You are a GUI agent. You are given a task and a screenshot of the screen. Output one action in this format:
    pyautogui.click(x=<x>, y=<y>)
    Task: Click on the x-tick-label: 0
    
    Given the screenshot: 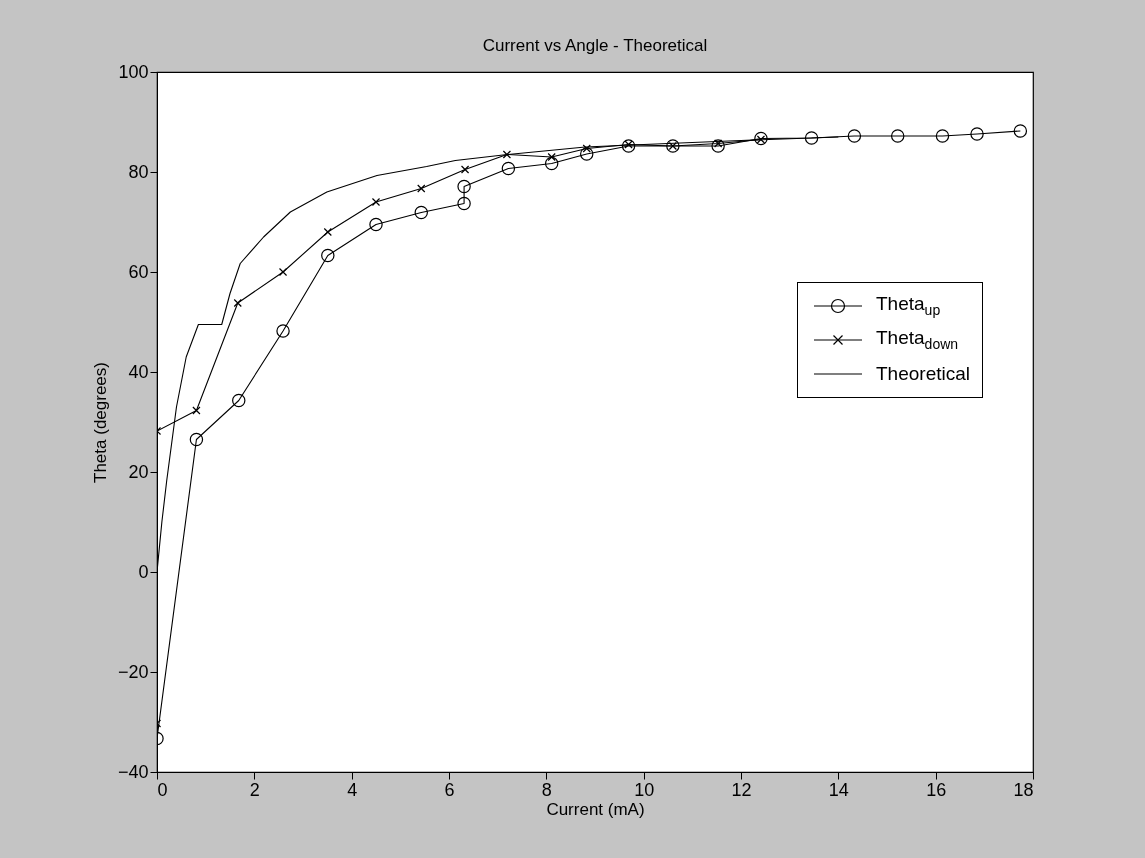 What is the action you would take?
    pyautogui.click(x=162, y=789)
    